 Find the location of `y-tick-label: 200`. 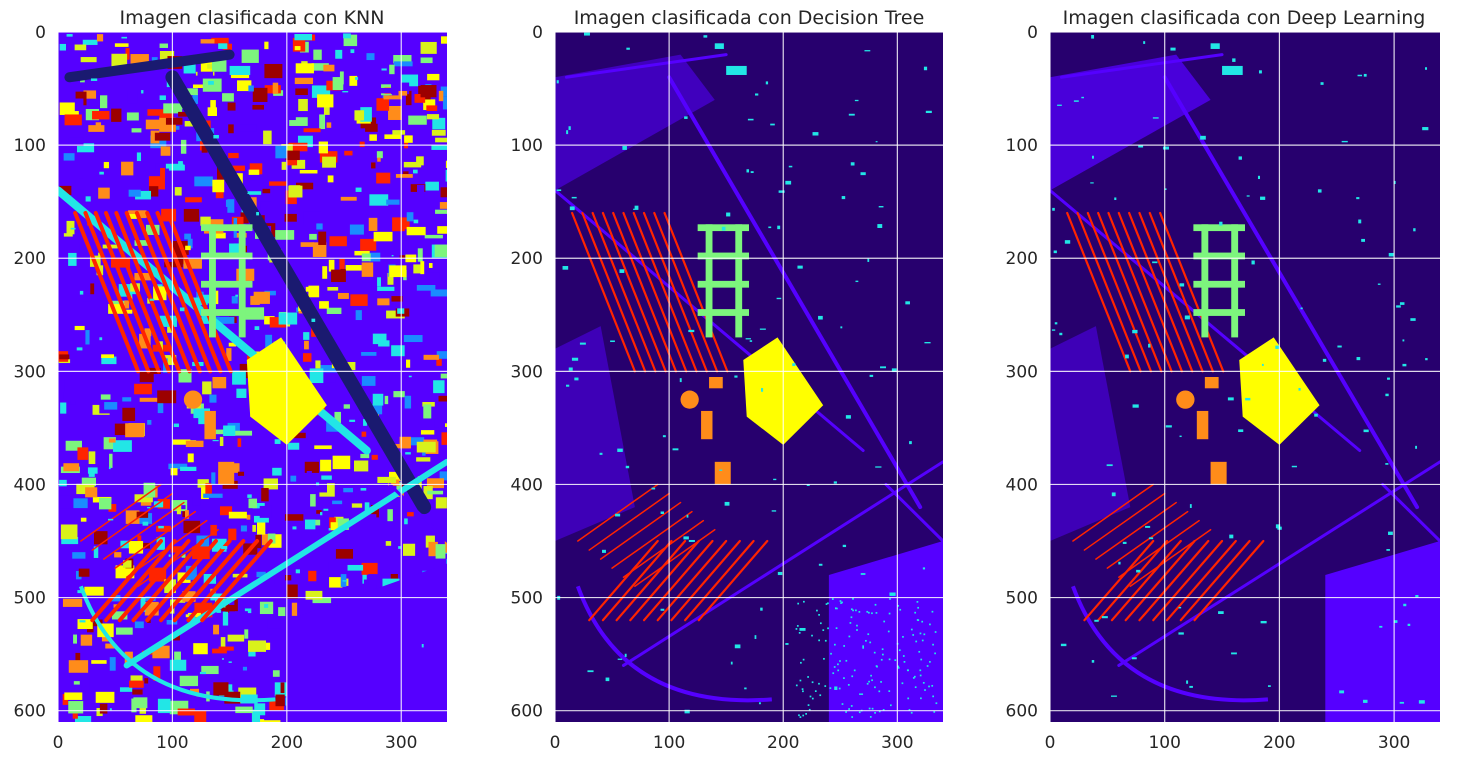

y-tick-label: 200 is located at coordinates (527, 259).